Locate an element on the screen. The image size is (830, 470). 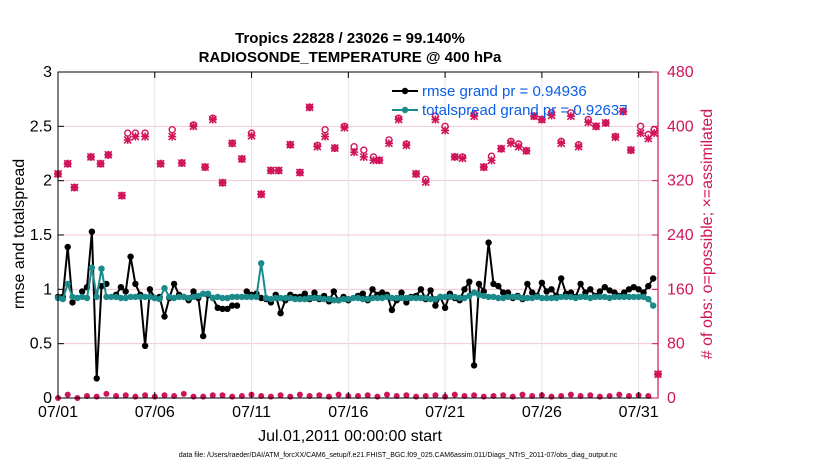
x-tick-label: 07/16 is located at coordinates (348, 412).